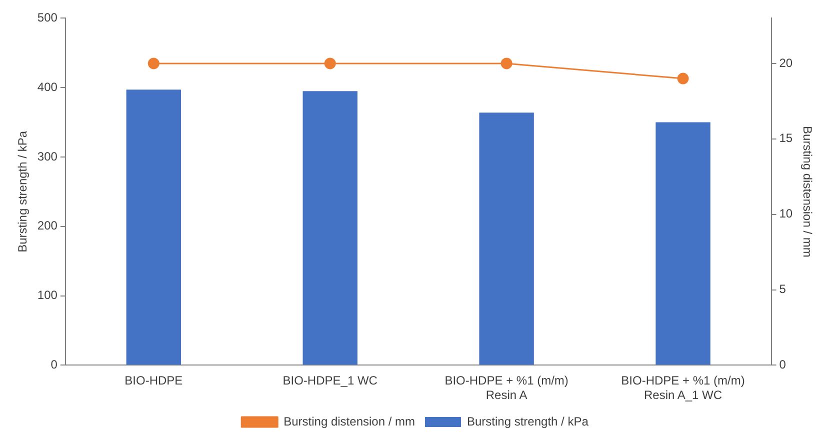 This screenshot has height=446, width=834. I want to click on y2-tick-label: 15, so click(786, 138).